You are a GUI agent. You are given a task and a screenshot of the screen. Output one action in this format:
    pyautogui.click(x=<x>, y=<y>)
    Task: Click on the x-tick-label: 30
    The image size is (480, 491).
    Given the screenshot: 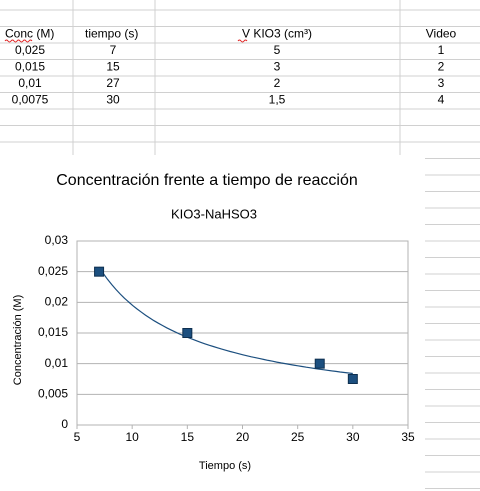 What is the action you would take?
    pyautogui.click(x=353, y=437)
    